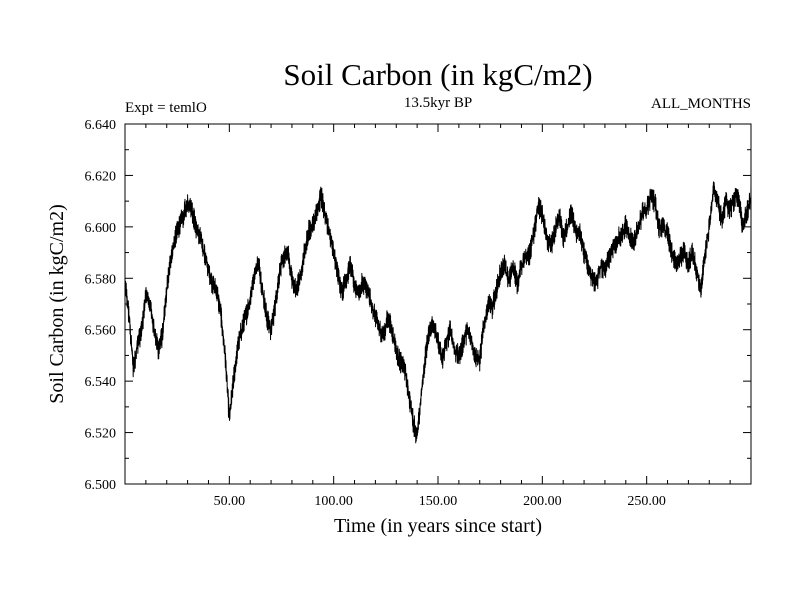 The height and width of the screenshot is (600, 800). I want to click on x-tick-label: 200.00, so click(542, 501).